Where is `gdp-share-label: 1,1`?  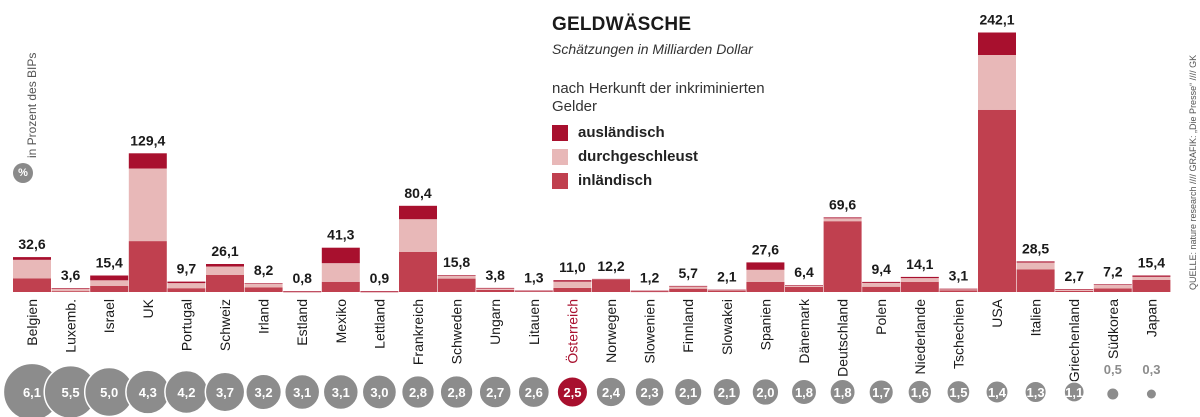
gdp-share-label: 1,1 is located at coordinates (1074, 392).